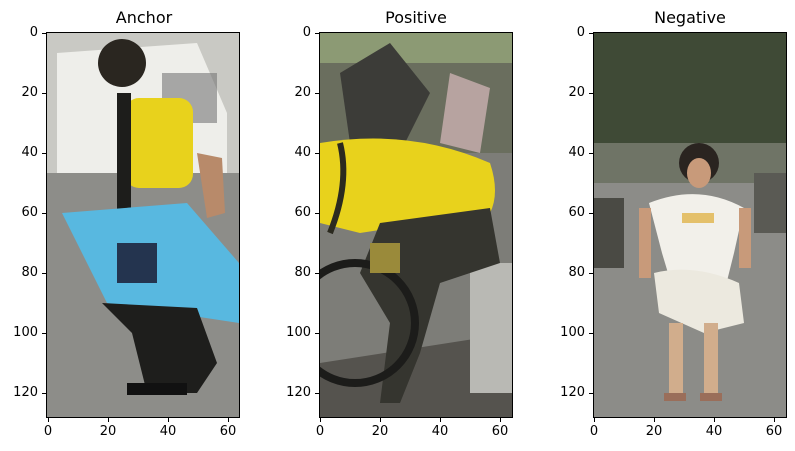 The width and height of the screenshot is (795, 451). Describe the element at coordinates (144, 17) in the screenshot. I see `anchor-title: Anchor` at that location.